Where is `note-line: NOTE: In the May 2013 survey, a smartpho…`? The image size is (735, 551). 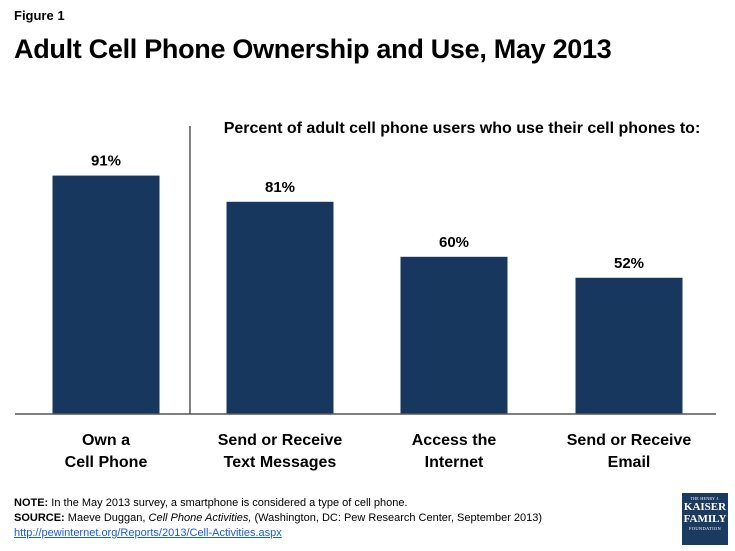 note-line: NOTE: In the May 2013 survey, a smartpho… is located at coordinates (278, 503).